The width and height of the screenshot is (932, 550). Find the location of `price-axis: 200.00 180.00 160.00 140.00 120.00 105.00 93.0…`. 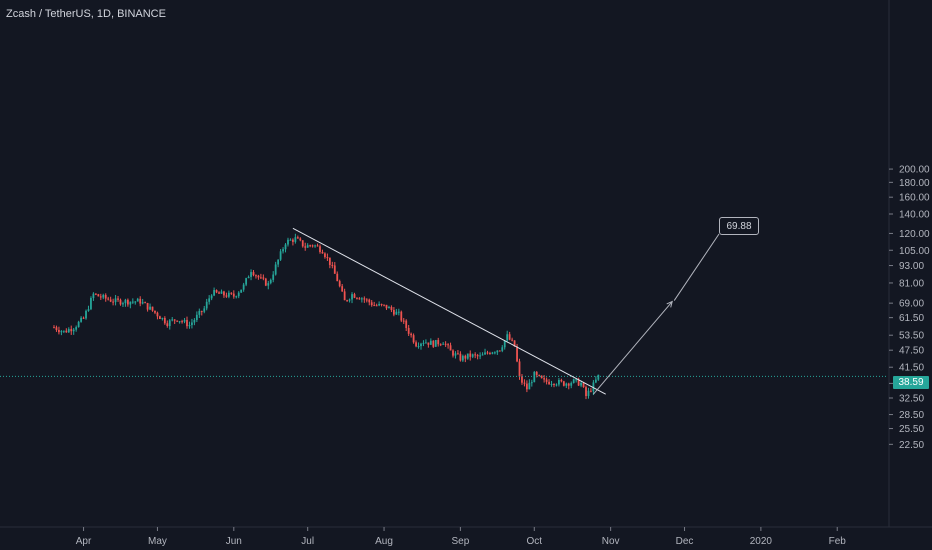

price-axis: 200.00 180.00 160.00 140.00 120.00 105.00 93.0… is located at coordinates (909, 263).